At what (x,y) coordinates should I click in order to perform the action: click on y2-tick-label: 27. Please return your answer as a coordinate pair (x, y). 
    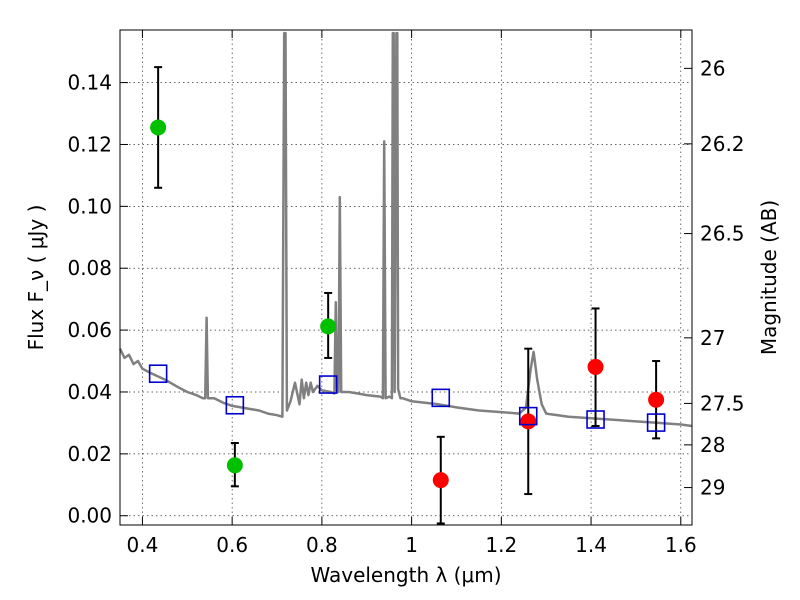
    Looking at the image, I should click on (712, 338).